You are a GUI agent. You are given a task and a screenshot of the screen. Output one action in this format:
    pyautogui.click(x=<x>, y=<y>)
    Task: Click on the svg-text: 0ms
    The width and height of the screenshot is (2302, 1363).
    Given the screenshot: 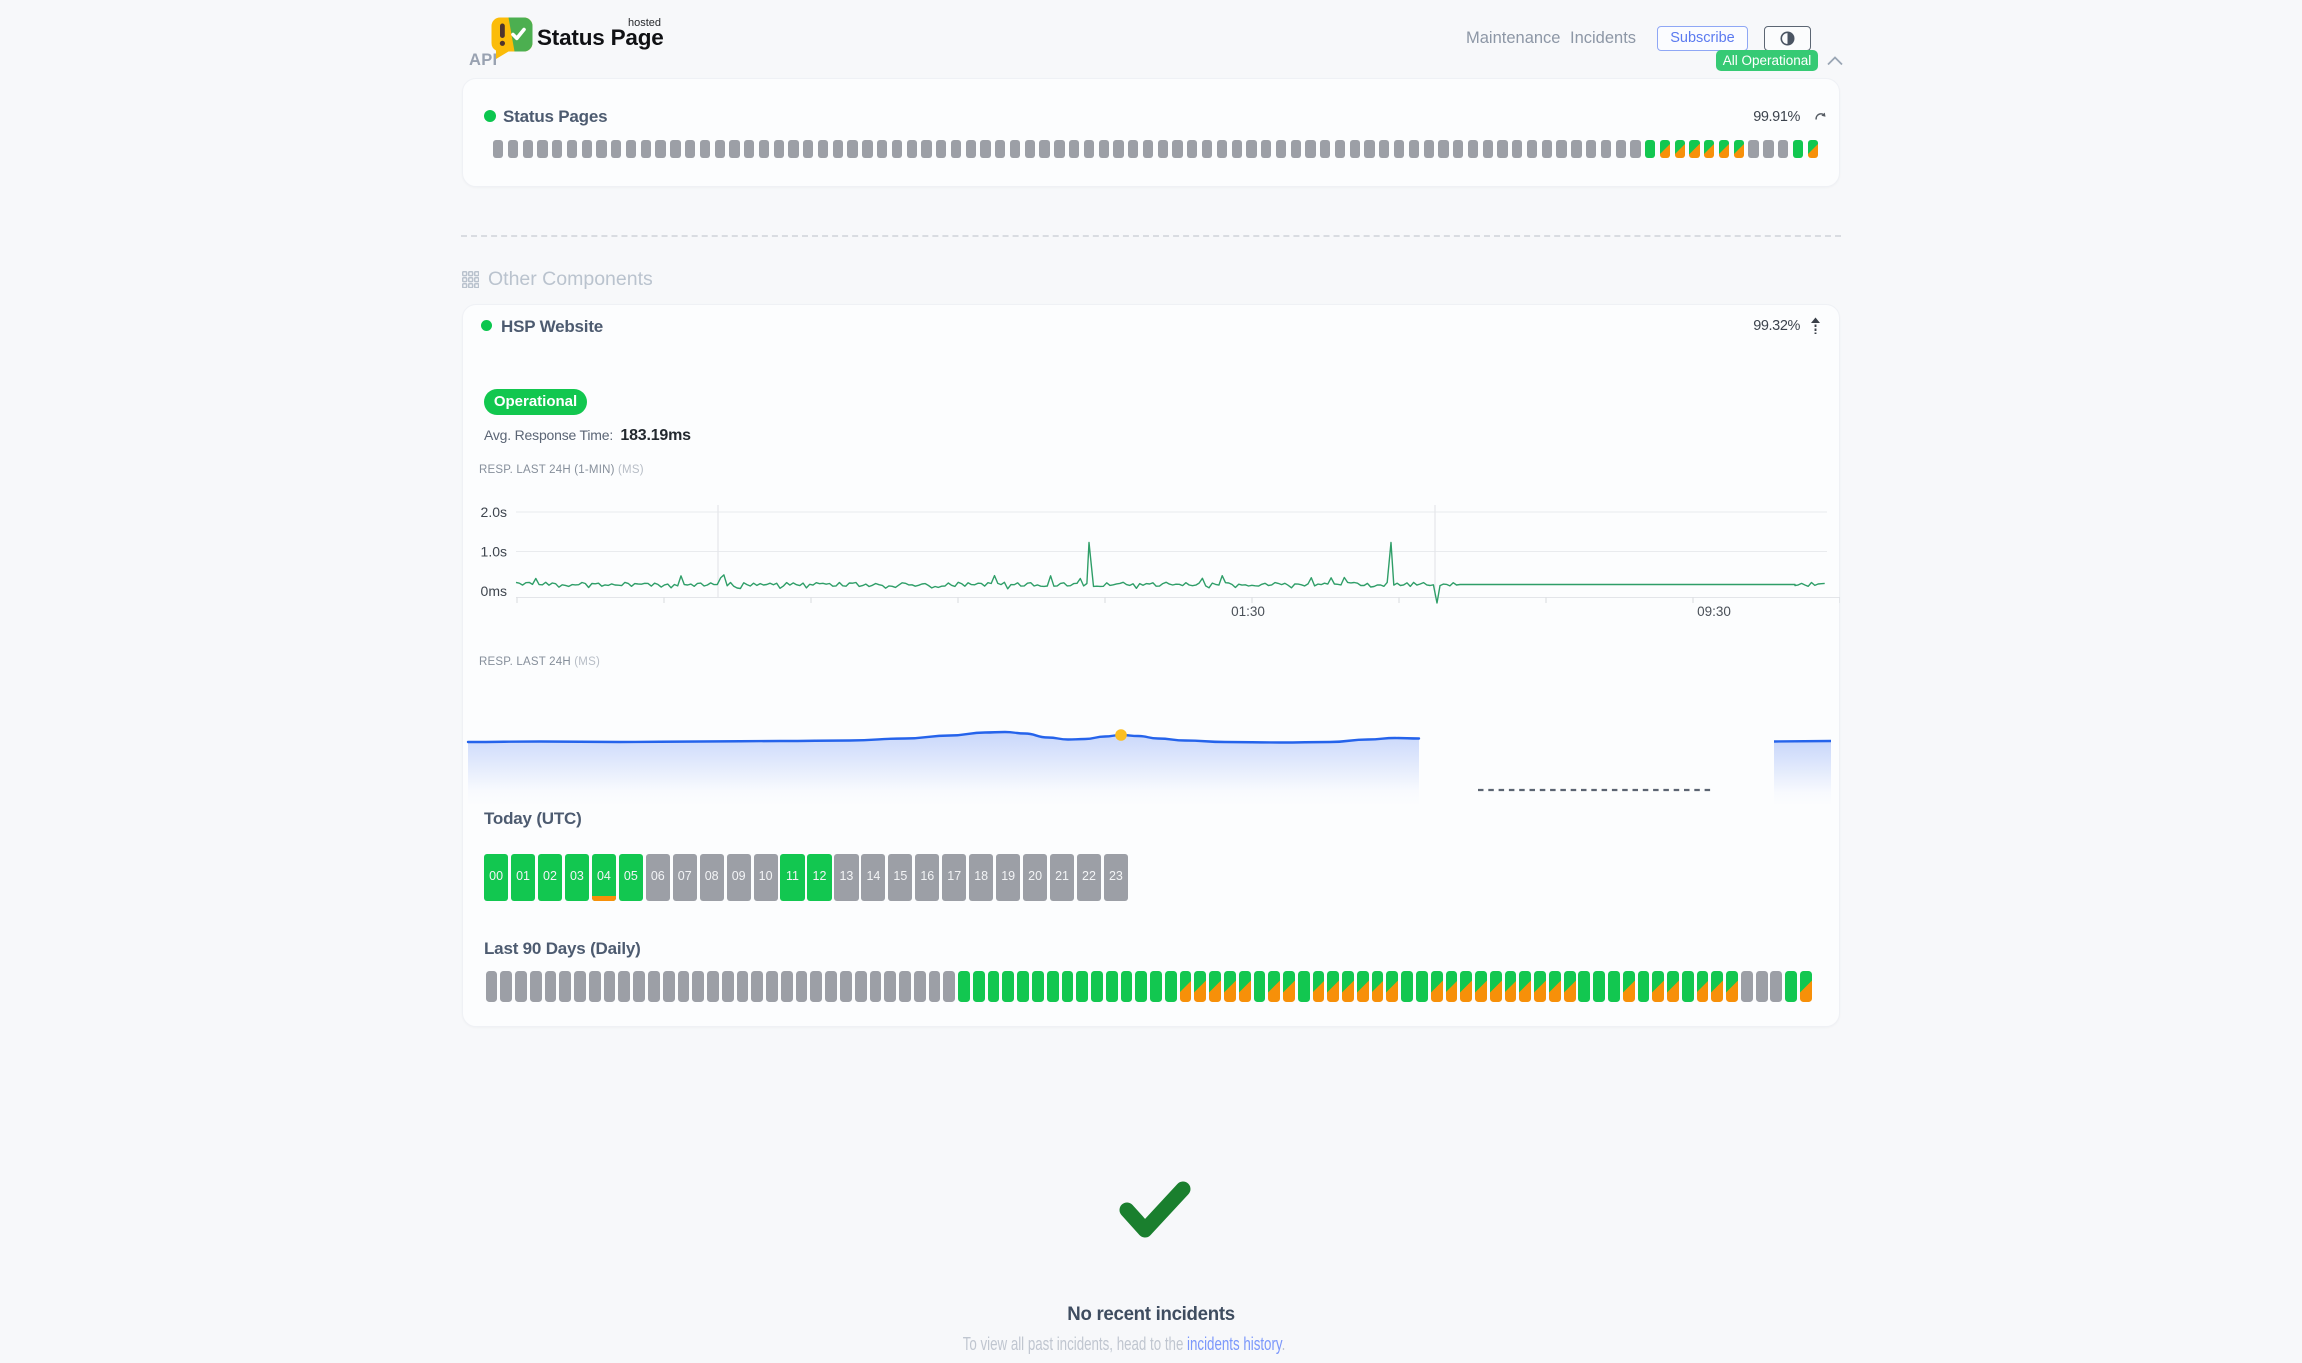 What is the action you would take?
    pyautogui.click(x=494, y=591)
    